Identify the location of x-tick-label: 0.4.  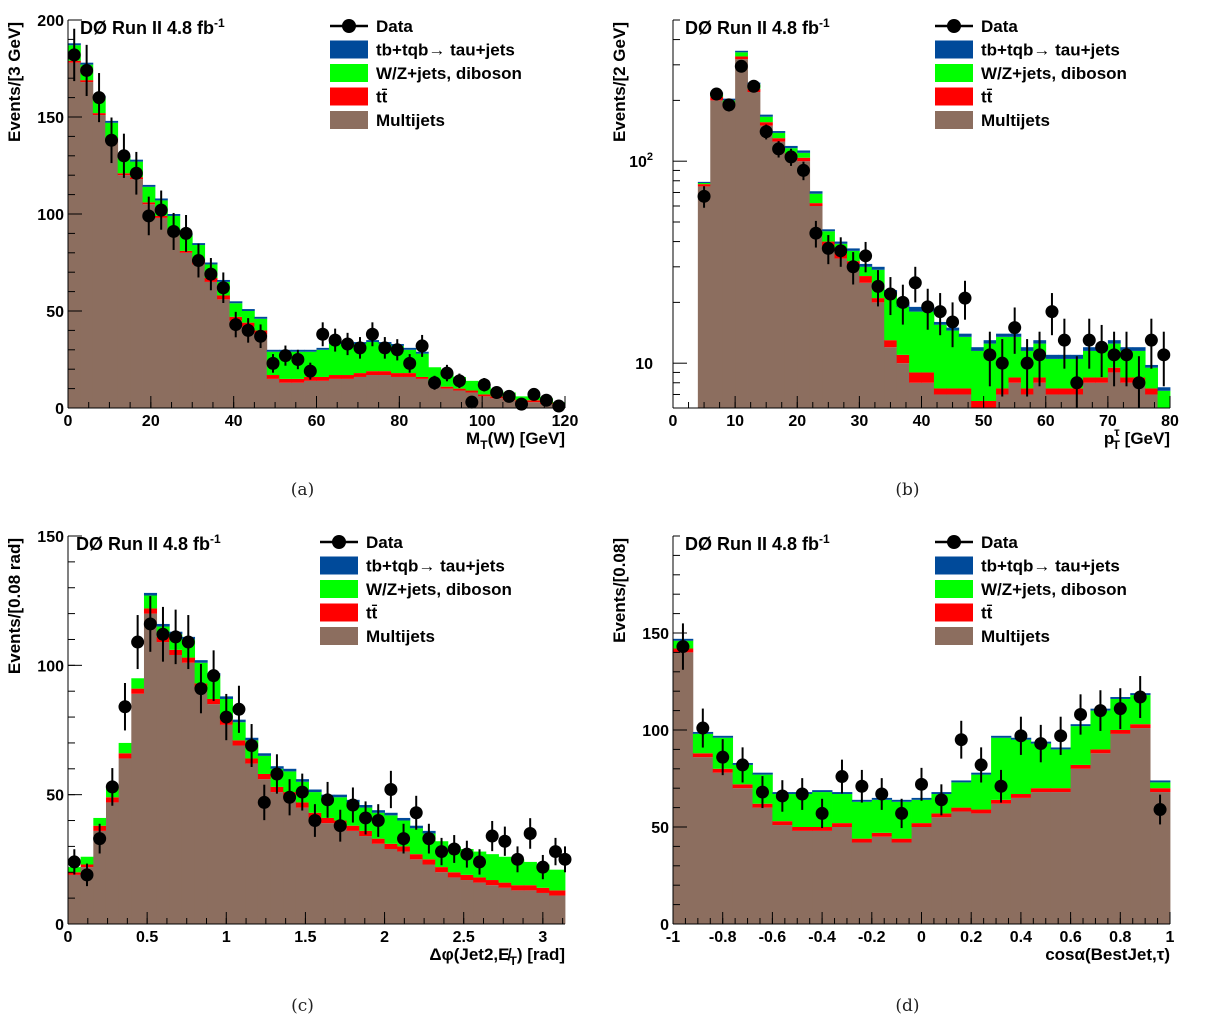
(1021, 937).